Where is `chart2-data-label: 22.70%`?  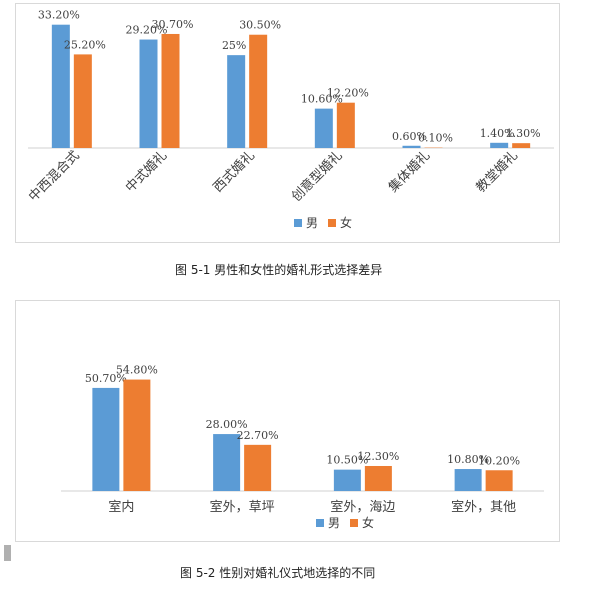 chart2-data-label: 22.70% is located at coordinates (258, 435).